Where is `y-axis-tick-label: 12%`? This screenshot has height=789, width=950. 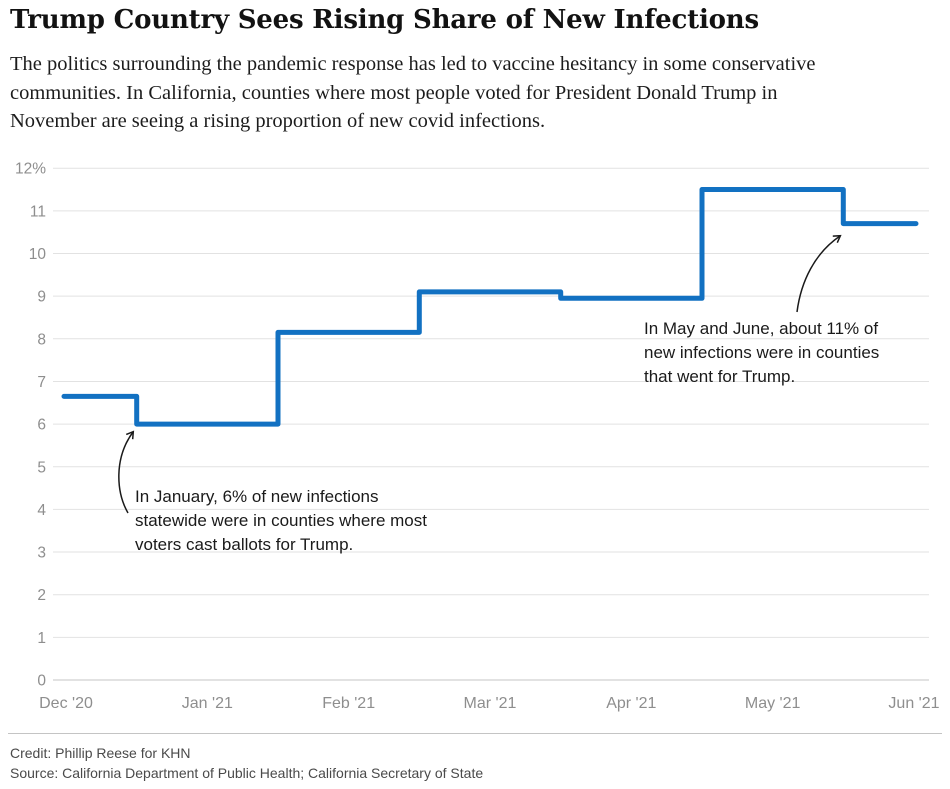 y-axis-tick-label: 12% is located at coordinates (30, 169).